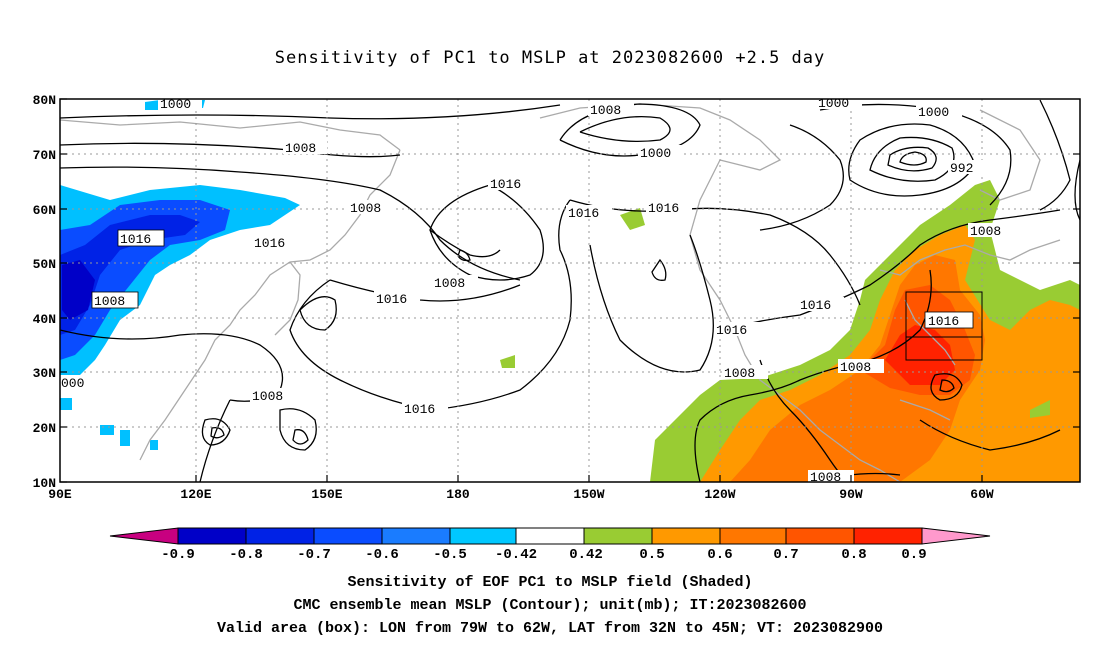 Image resolution: width=1100 pixels, height=650 pixels. What do you see at coordinates (44, 264) in the screenshot?
I see `lat-label: 50N` at bounding box center [44, 264].